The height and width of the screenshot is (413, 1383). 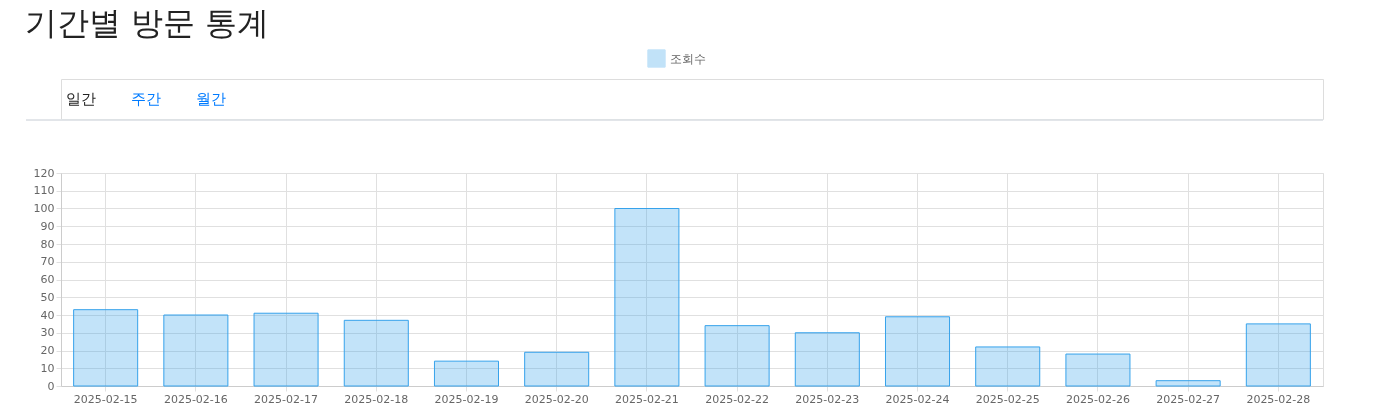 What do you see at coordinates (286, 399) in the screenshot?
I see `x-tick-label: 2025-02-17` at bounding box center [286, 399].